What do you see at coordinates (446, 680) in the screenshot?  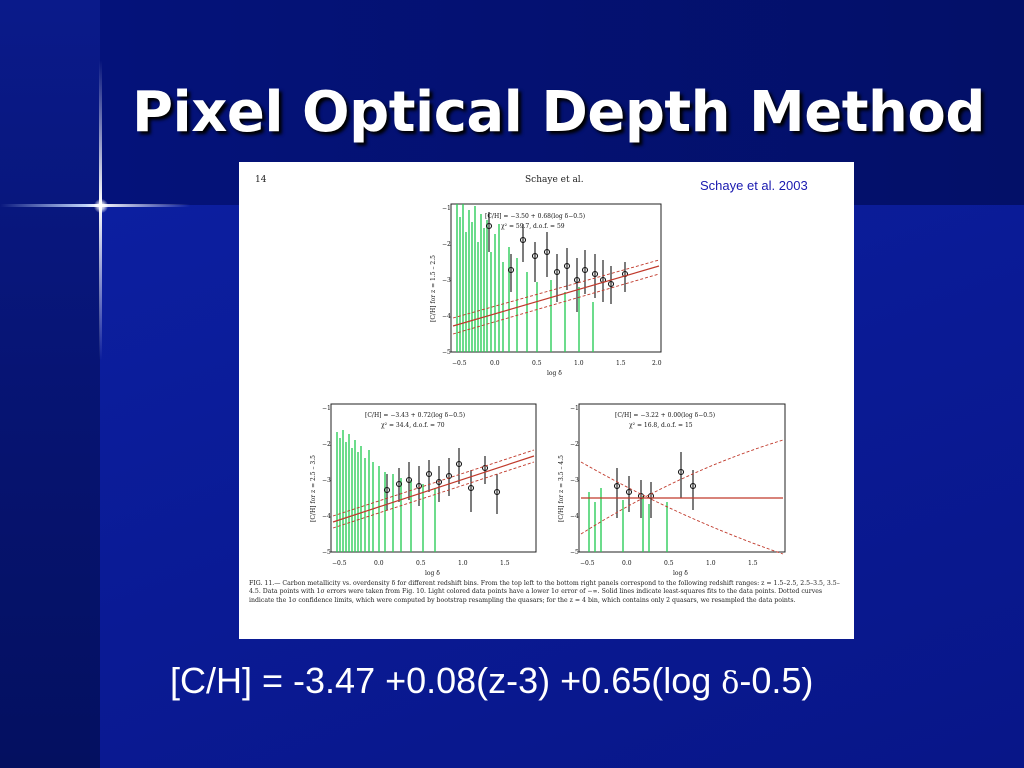 I see `equation-part-1: [C/H] = -3.47 +0.08(z-3) +0.65(log` at bounding box center [446, 680].